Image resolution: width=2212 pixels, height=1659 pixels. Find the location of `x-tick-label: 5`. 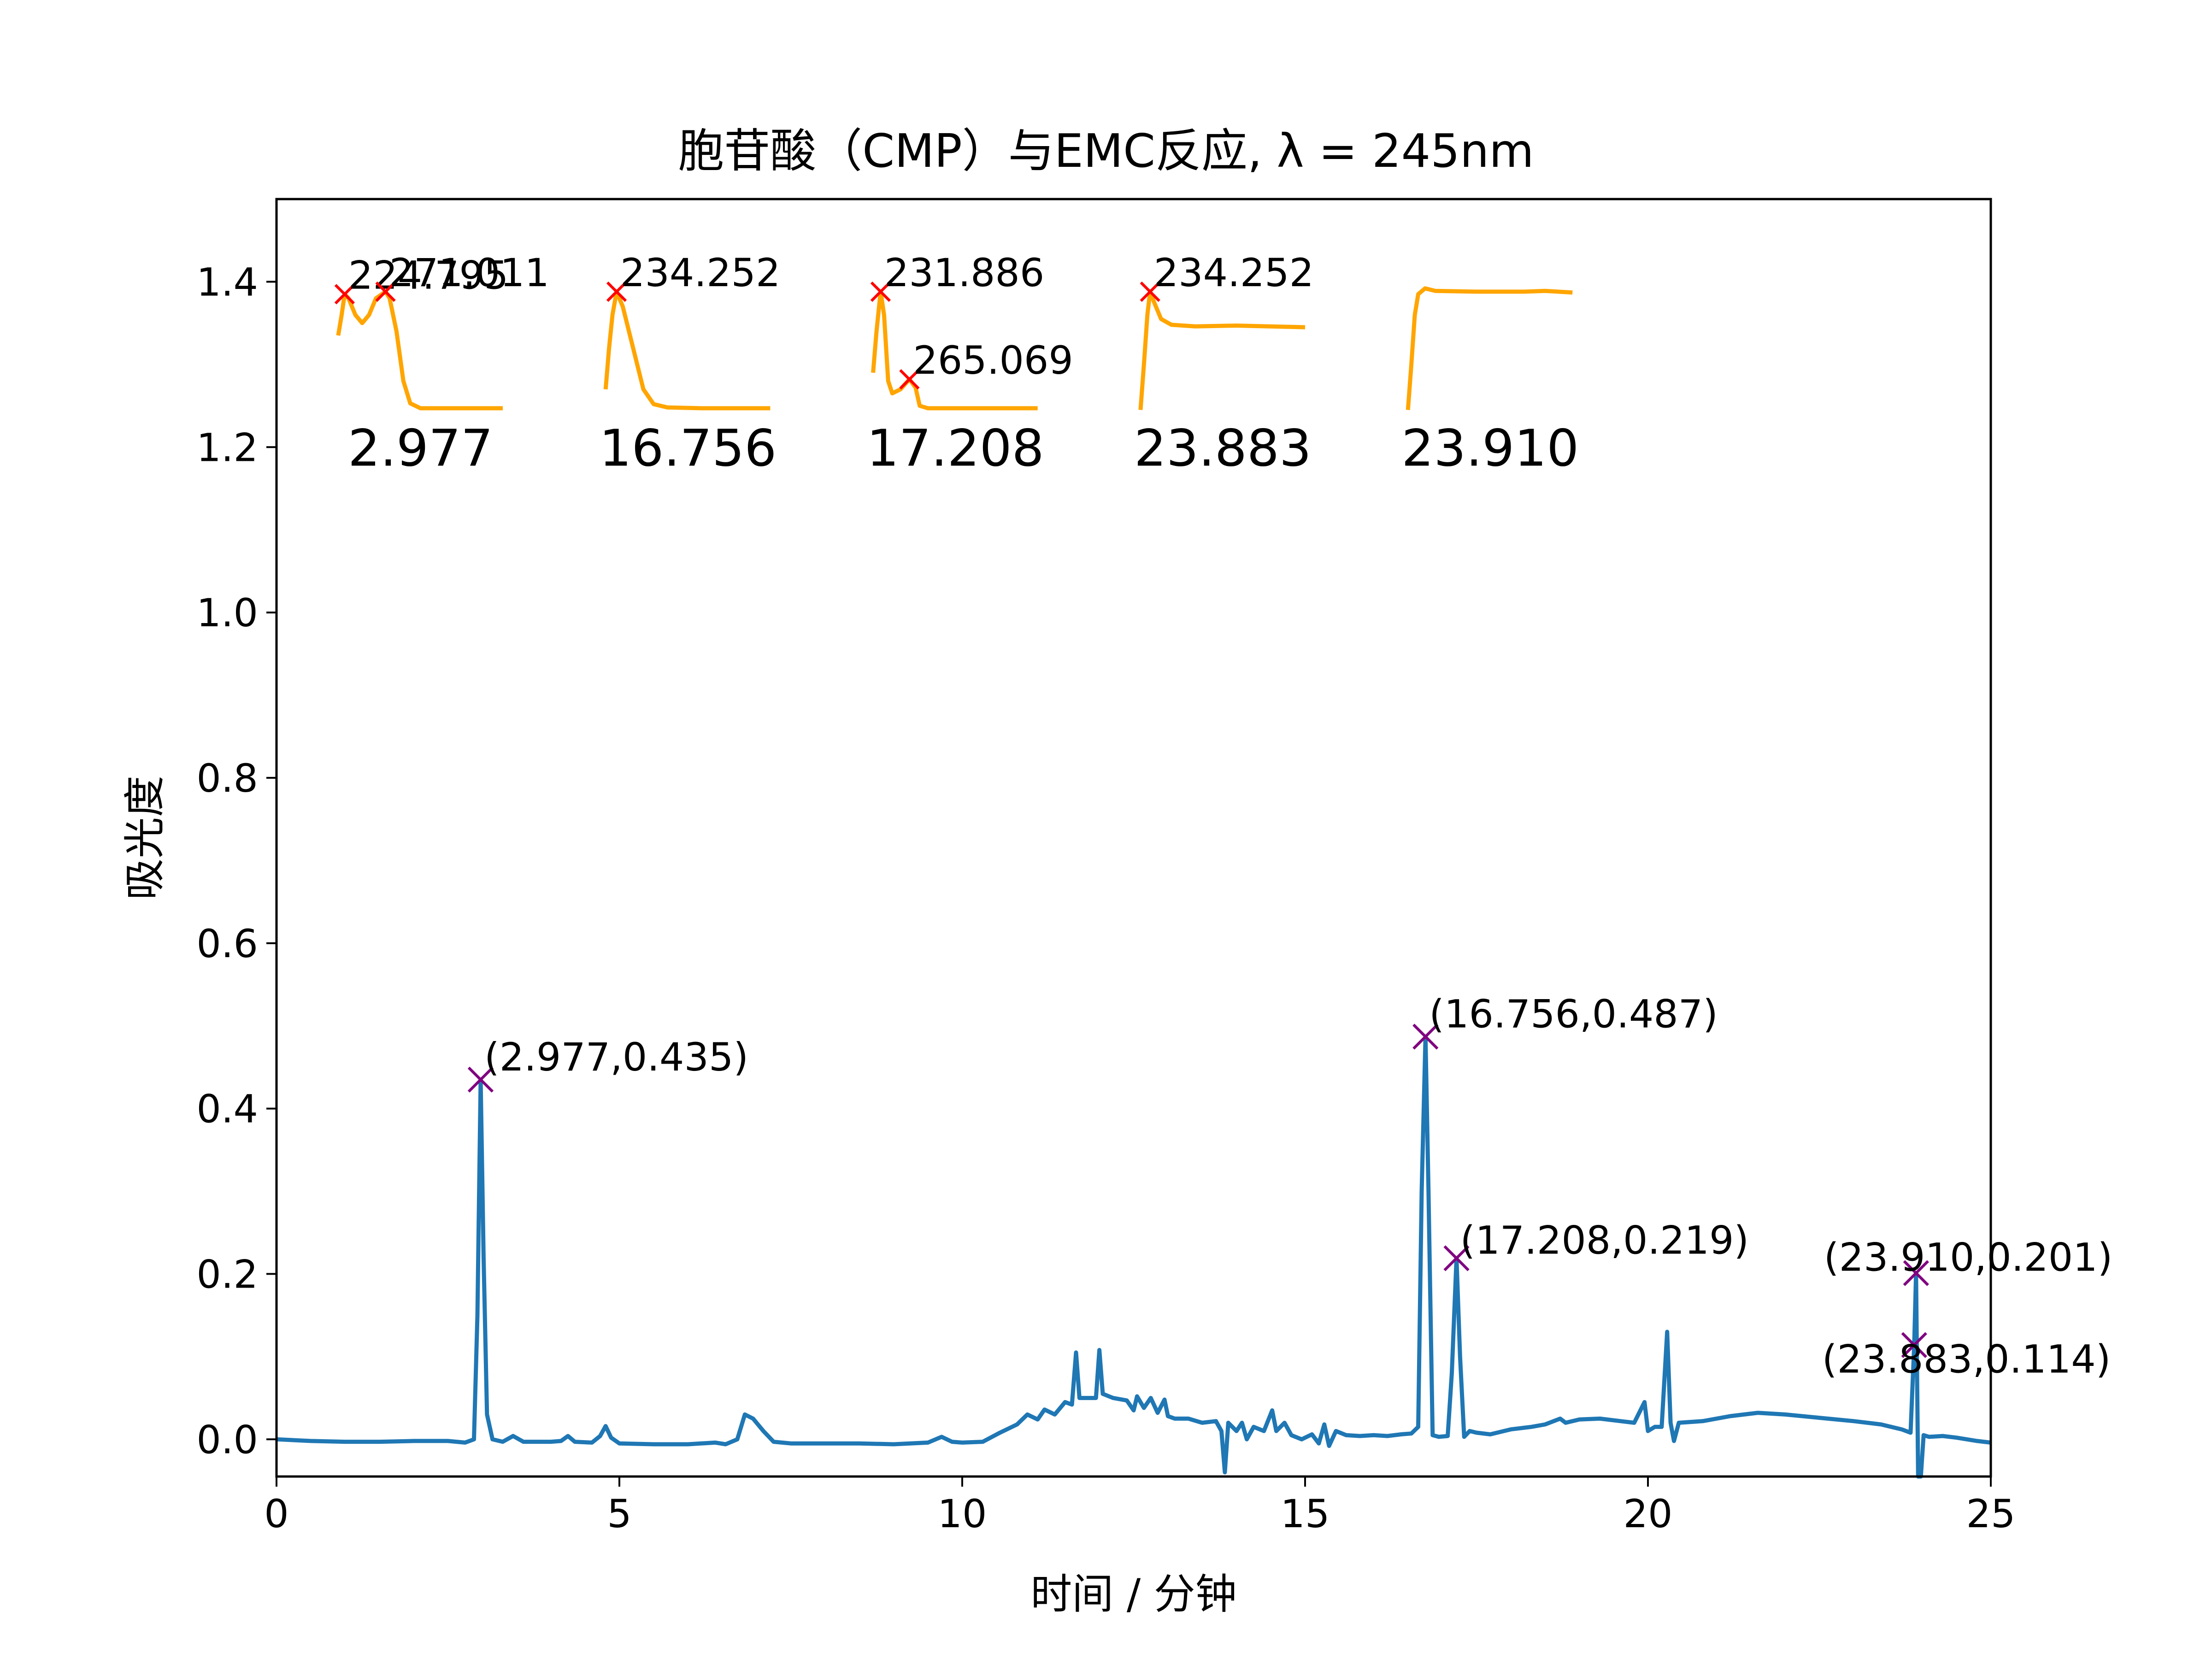

x-tick-label: 5 is located at coordinates (619, 1513).